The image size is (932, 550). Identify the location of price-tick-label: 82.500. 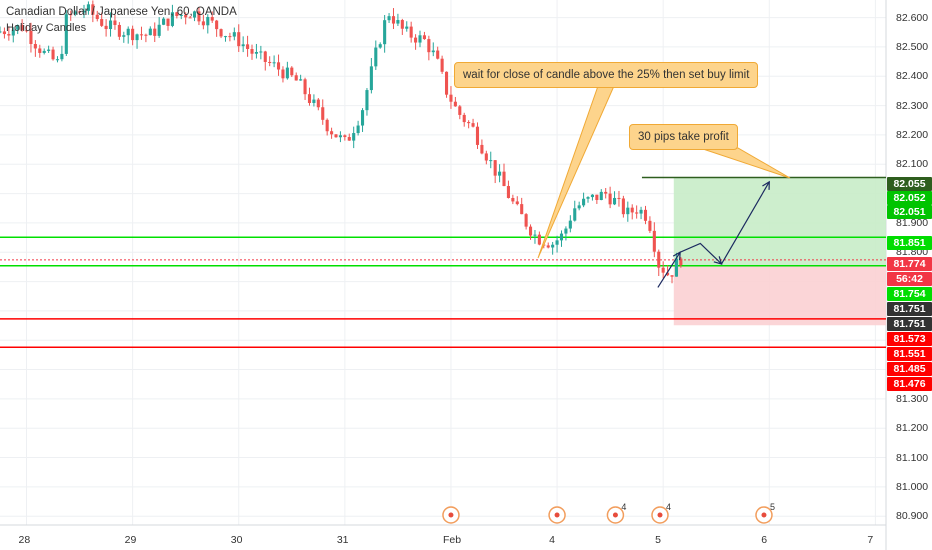
(912, 46).